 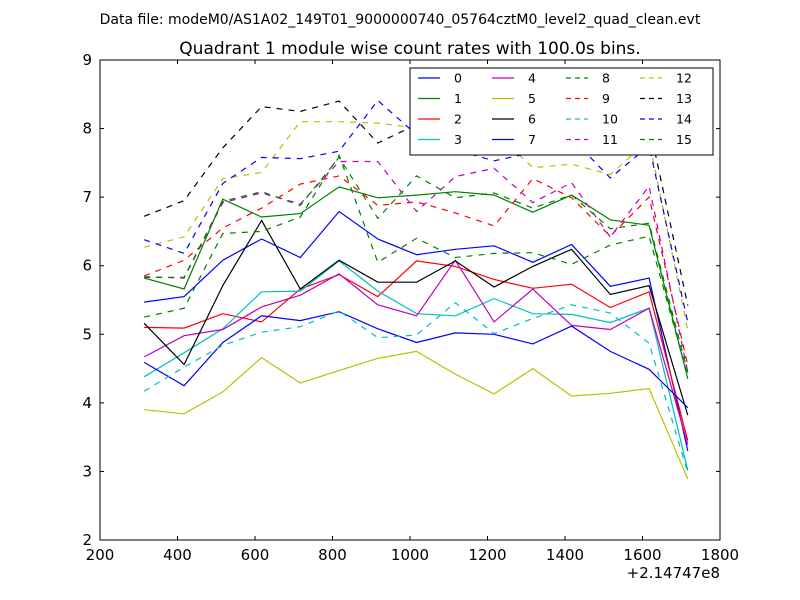 I want to click on legend-label-8: 8, so click(x=606, y=78).